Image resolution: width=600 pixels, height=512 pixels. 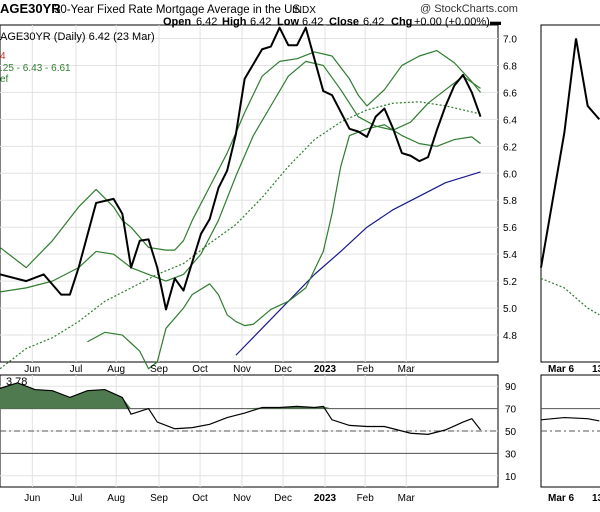 I want to click on rsi-x-tick-label: Jun, so click(x=32, y=498).